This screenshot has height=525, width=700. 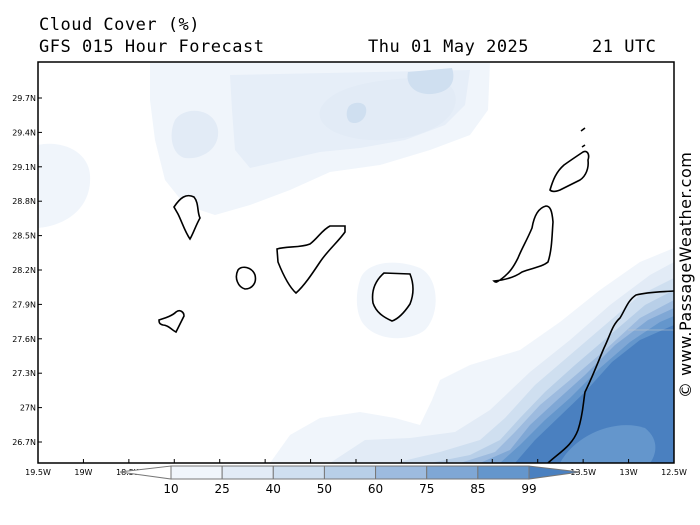 What do you see at coordinates (24, 236) in the screenshot?
I see `lat-label: 28.5N` at bounding box center [24, 236].